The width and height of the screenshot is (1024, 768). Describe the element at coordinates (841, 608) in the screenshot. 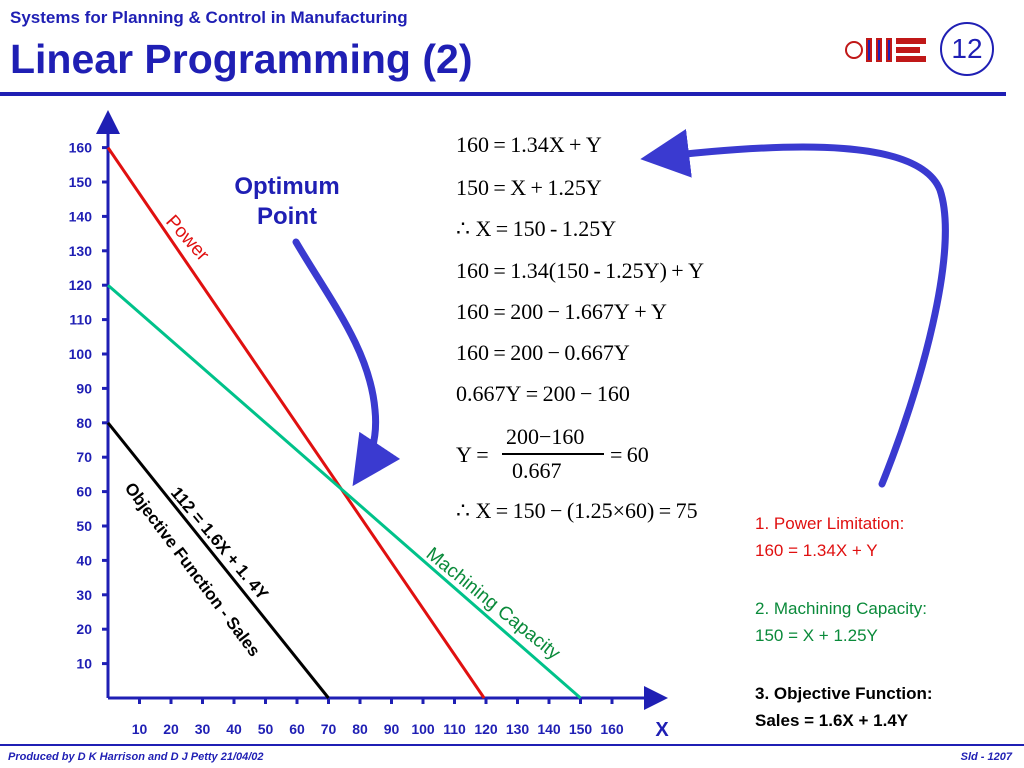

I see `legend-machining-title: 2. Machining Capacity:` at that location.